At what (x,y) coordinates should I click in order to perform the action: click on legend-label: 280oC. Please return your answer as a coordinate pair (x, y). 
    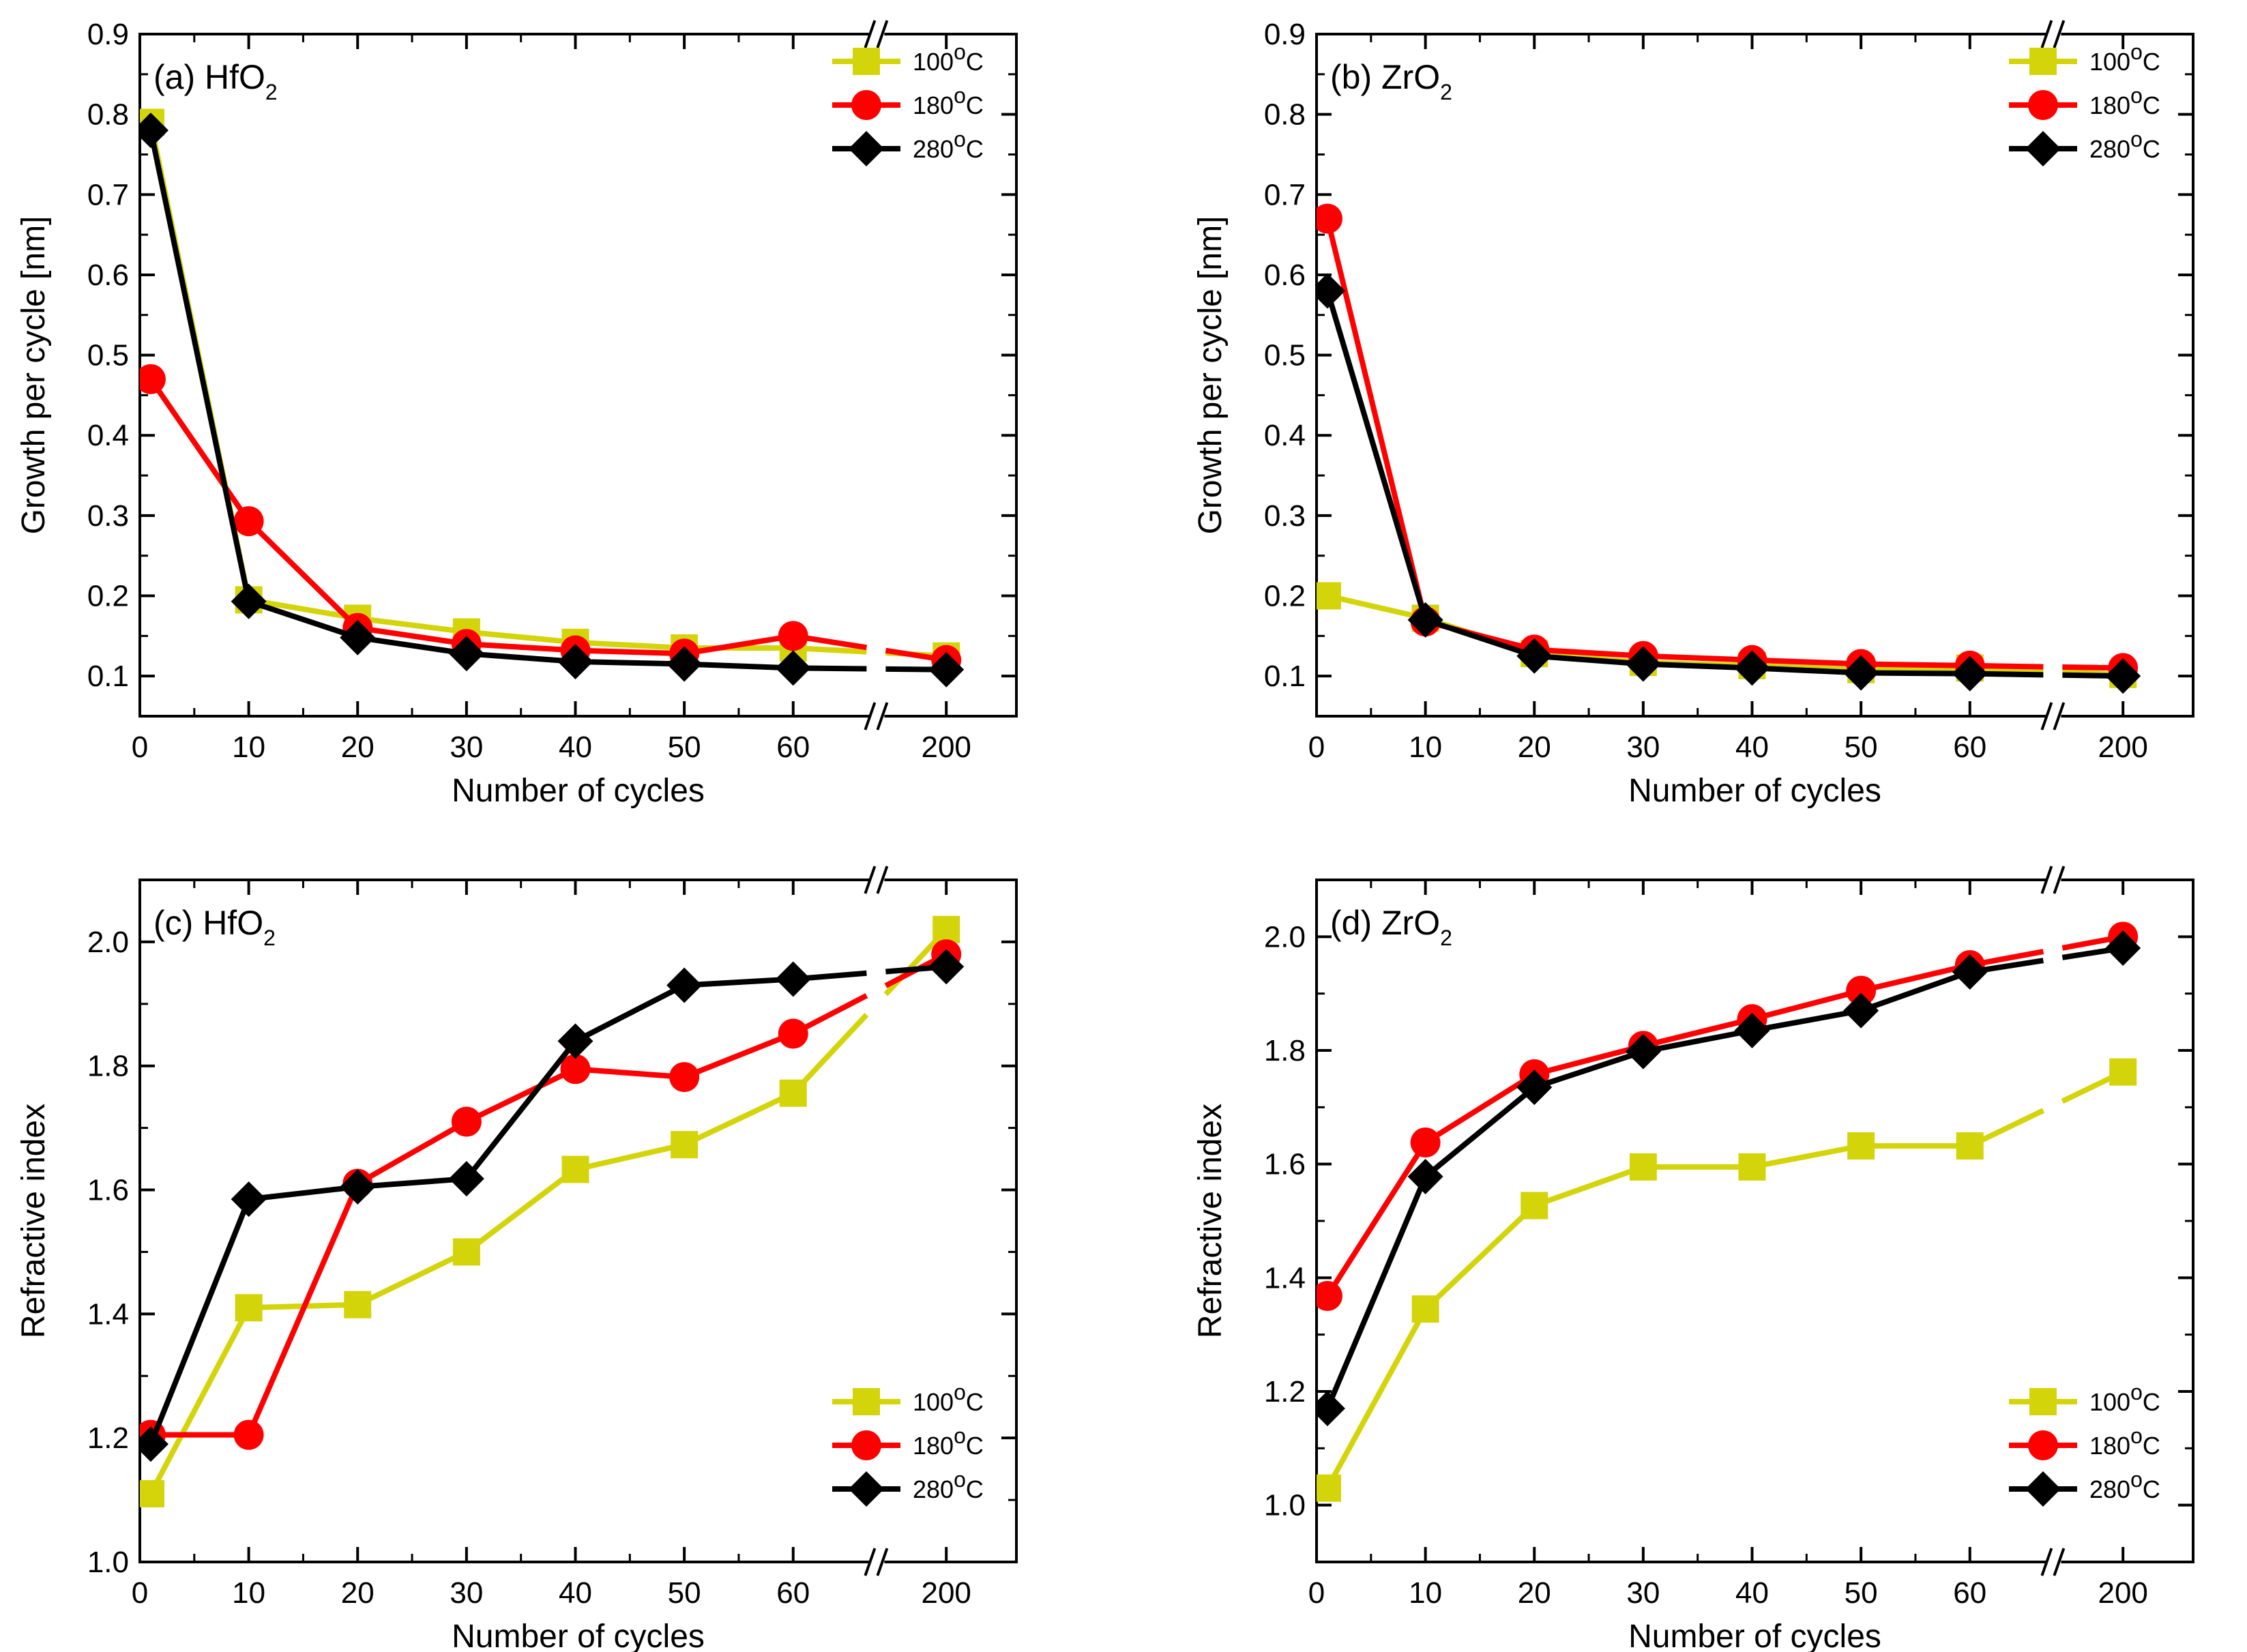
    Looking at the image, I should click on (2124, 1485).